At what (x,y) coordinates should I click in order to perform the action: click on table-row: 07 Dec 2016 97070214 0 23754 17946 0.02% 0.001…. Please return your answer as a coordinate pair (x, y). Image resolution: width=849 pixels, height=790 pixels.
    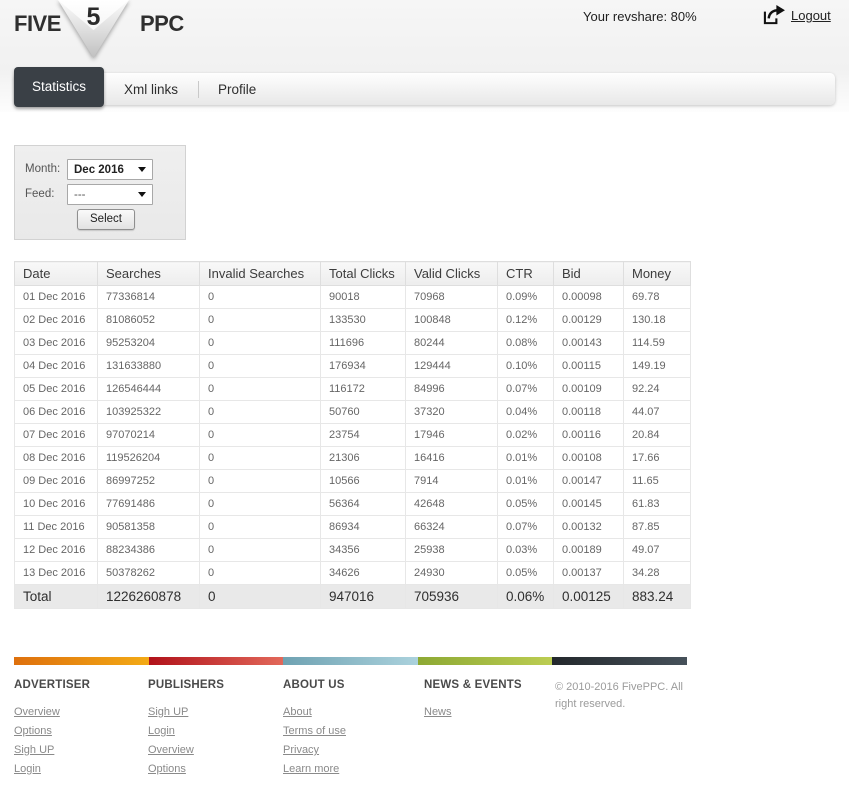
    Looking at the image, I should click on (352, 435).